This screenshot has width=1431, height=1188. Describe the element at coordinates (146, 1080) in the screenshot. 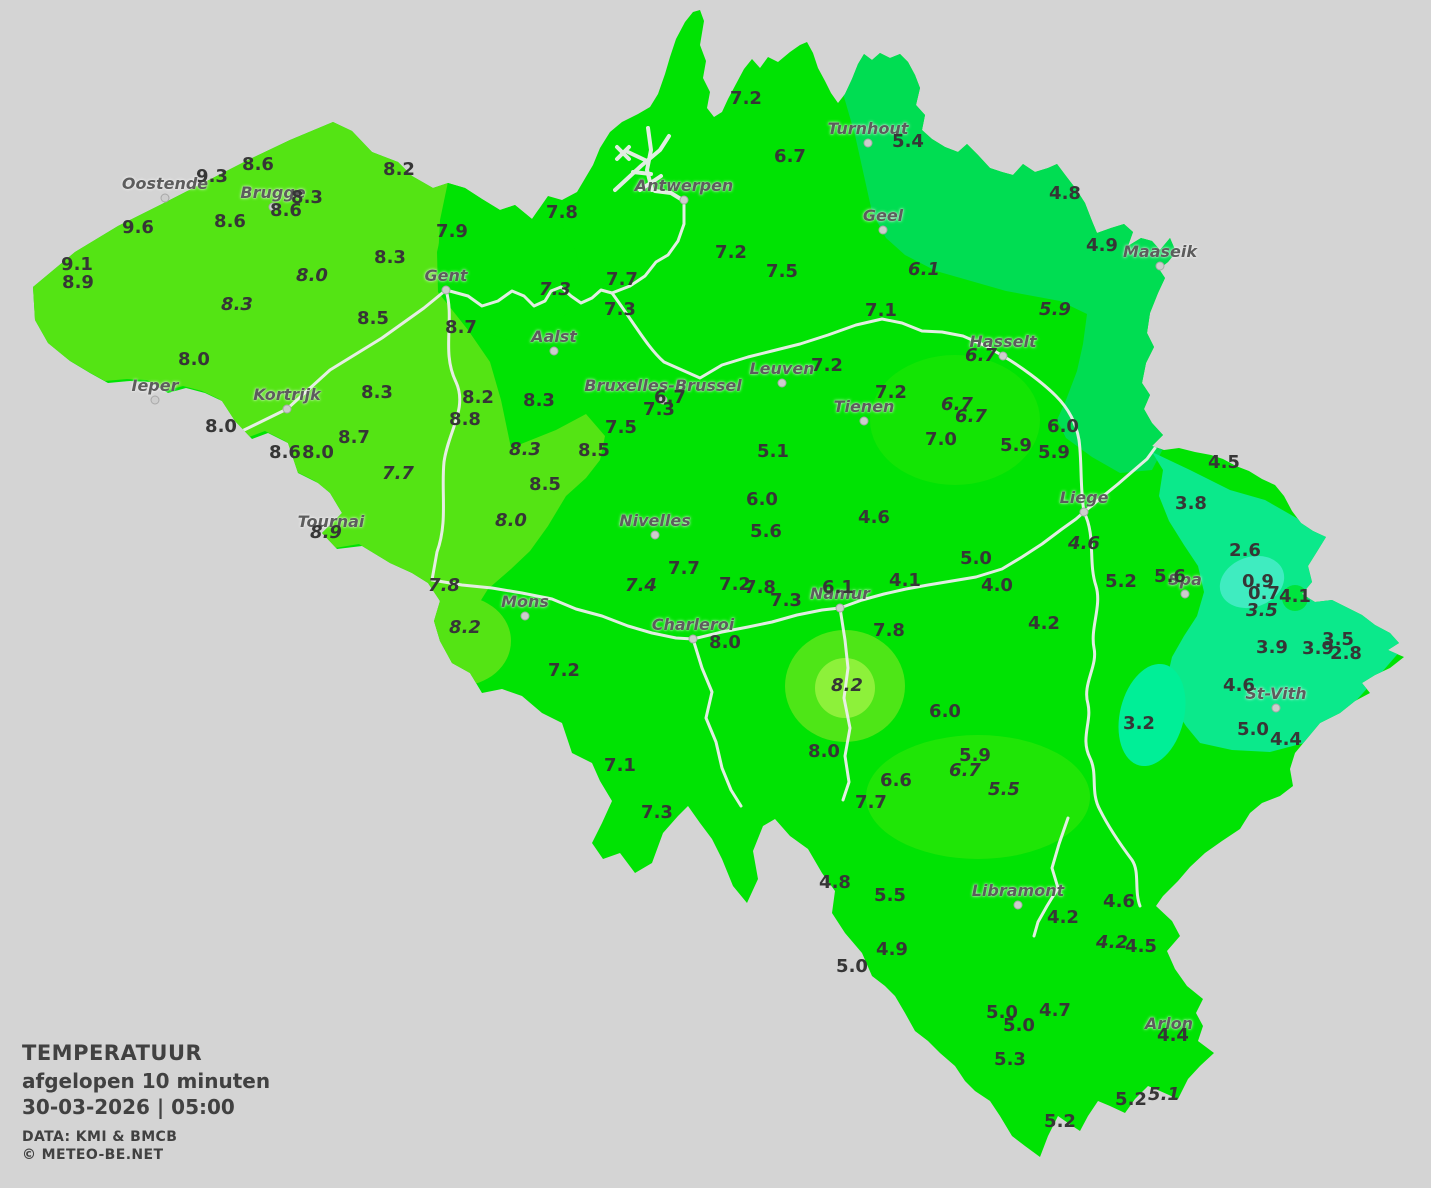

I see `map-subtitle: afgelopen 10 minuten` at that location.